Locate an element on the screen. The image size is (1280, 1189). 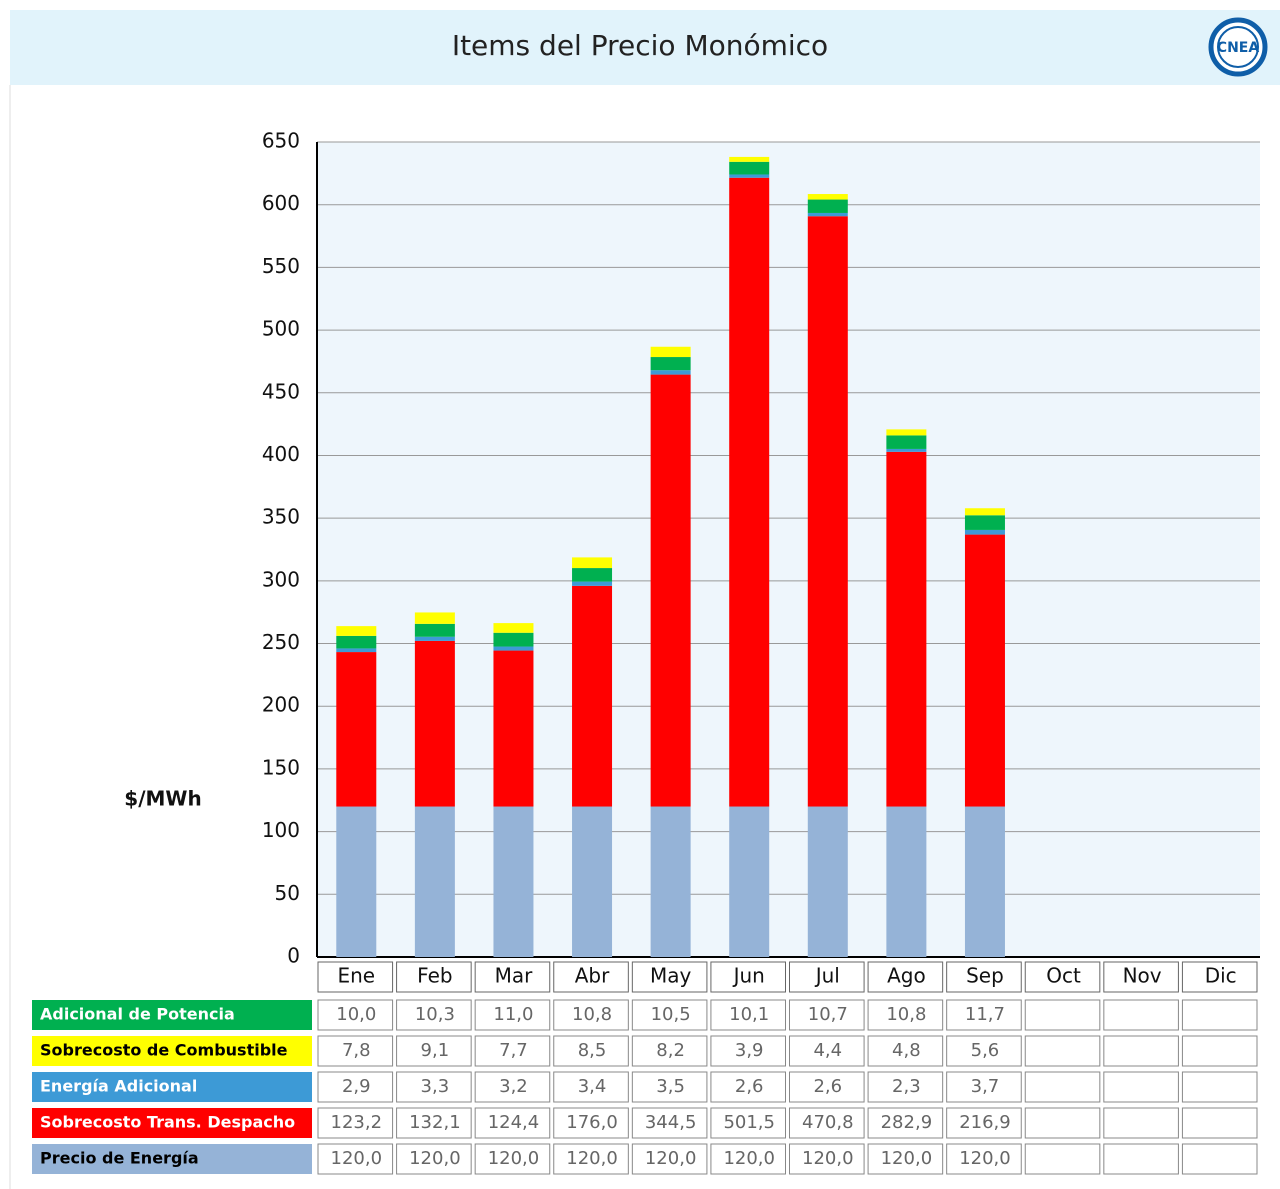
value-label: 132,1 is located at coordinates (435, 1122).